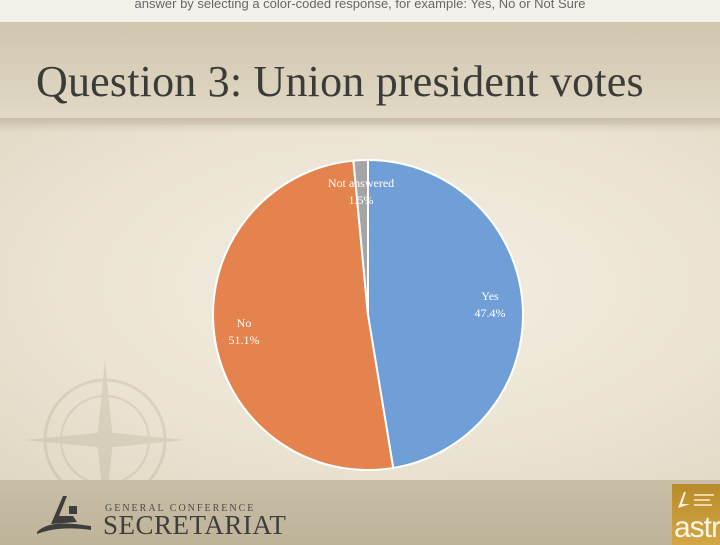 The width and height of the screenshot is (720, 545). What do you see at coordinates (180, 508) in the screenshot?
I see `logo-subtitle: GENERAL CONFERENCE` at bounding box center [180, 508].